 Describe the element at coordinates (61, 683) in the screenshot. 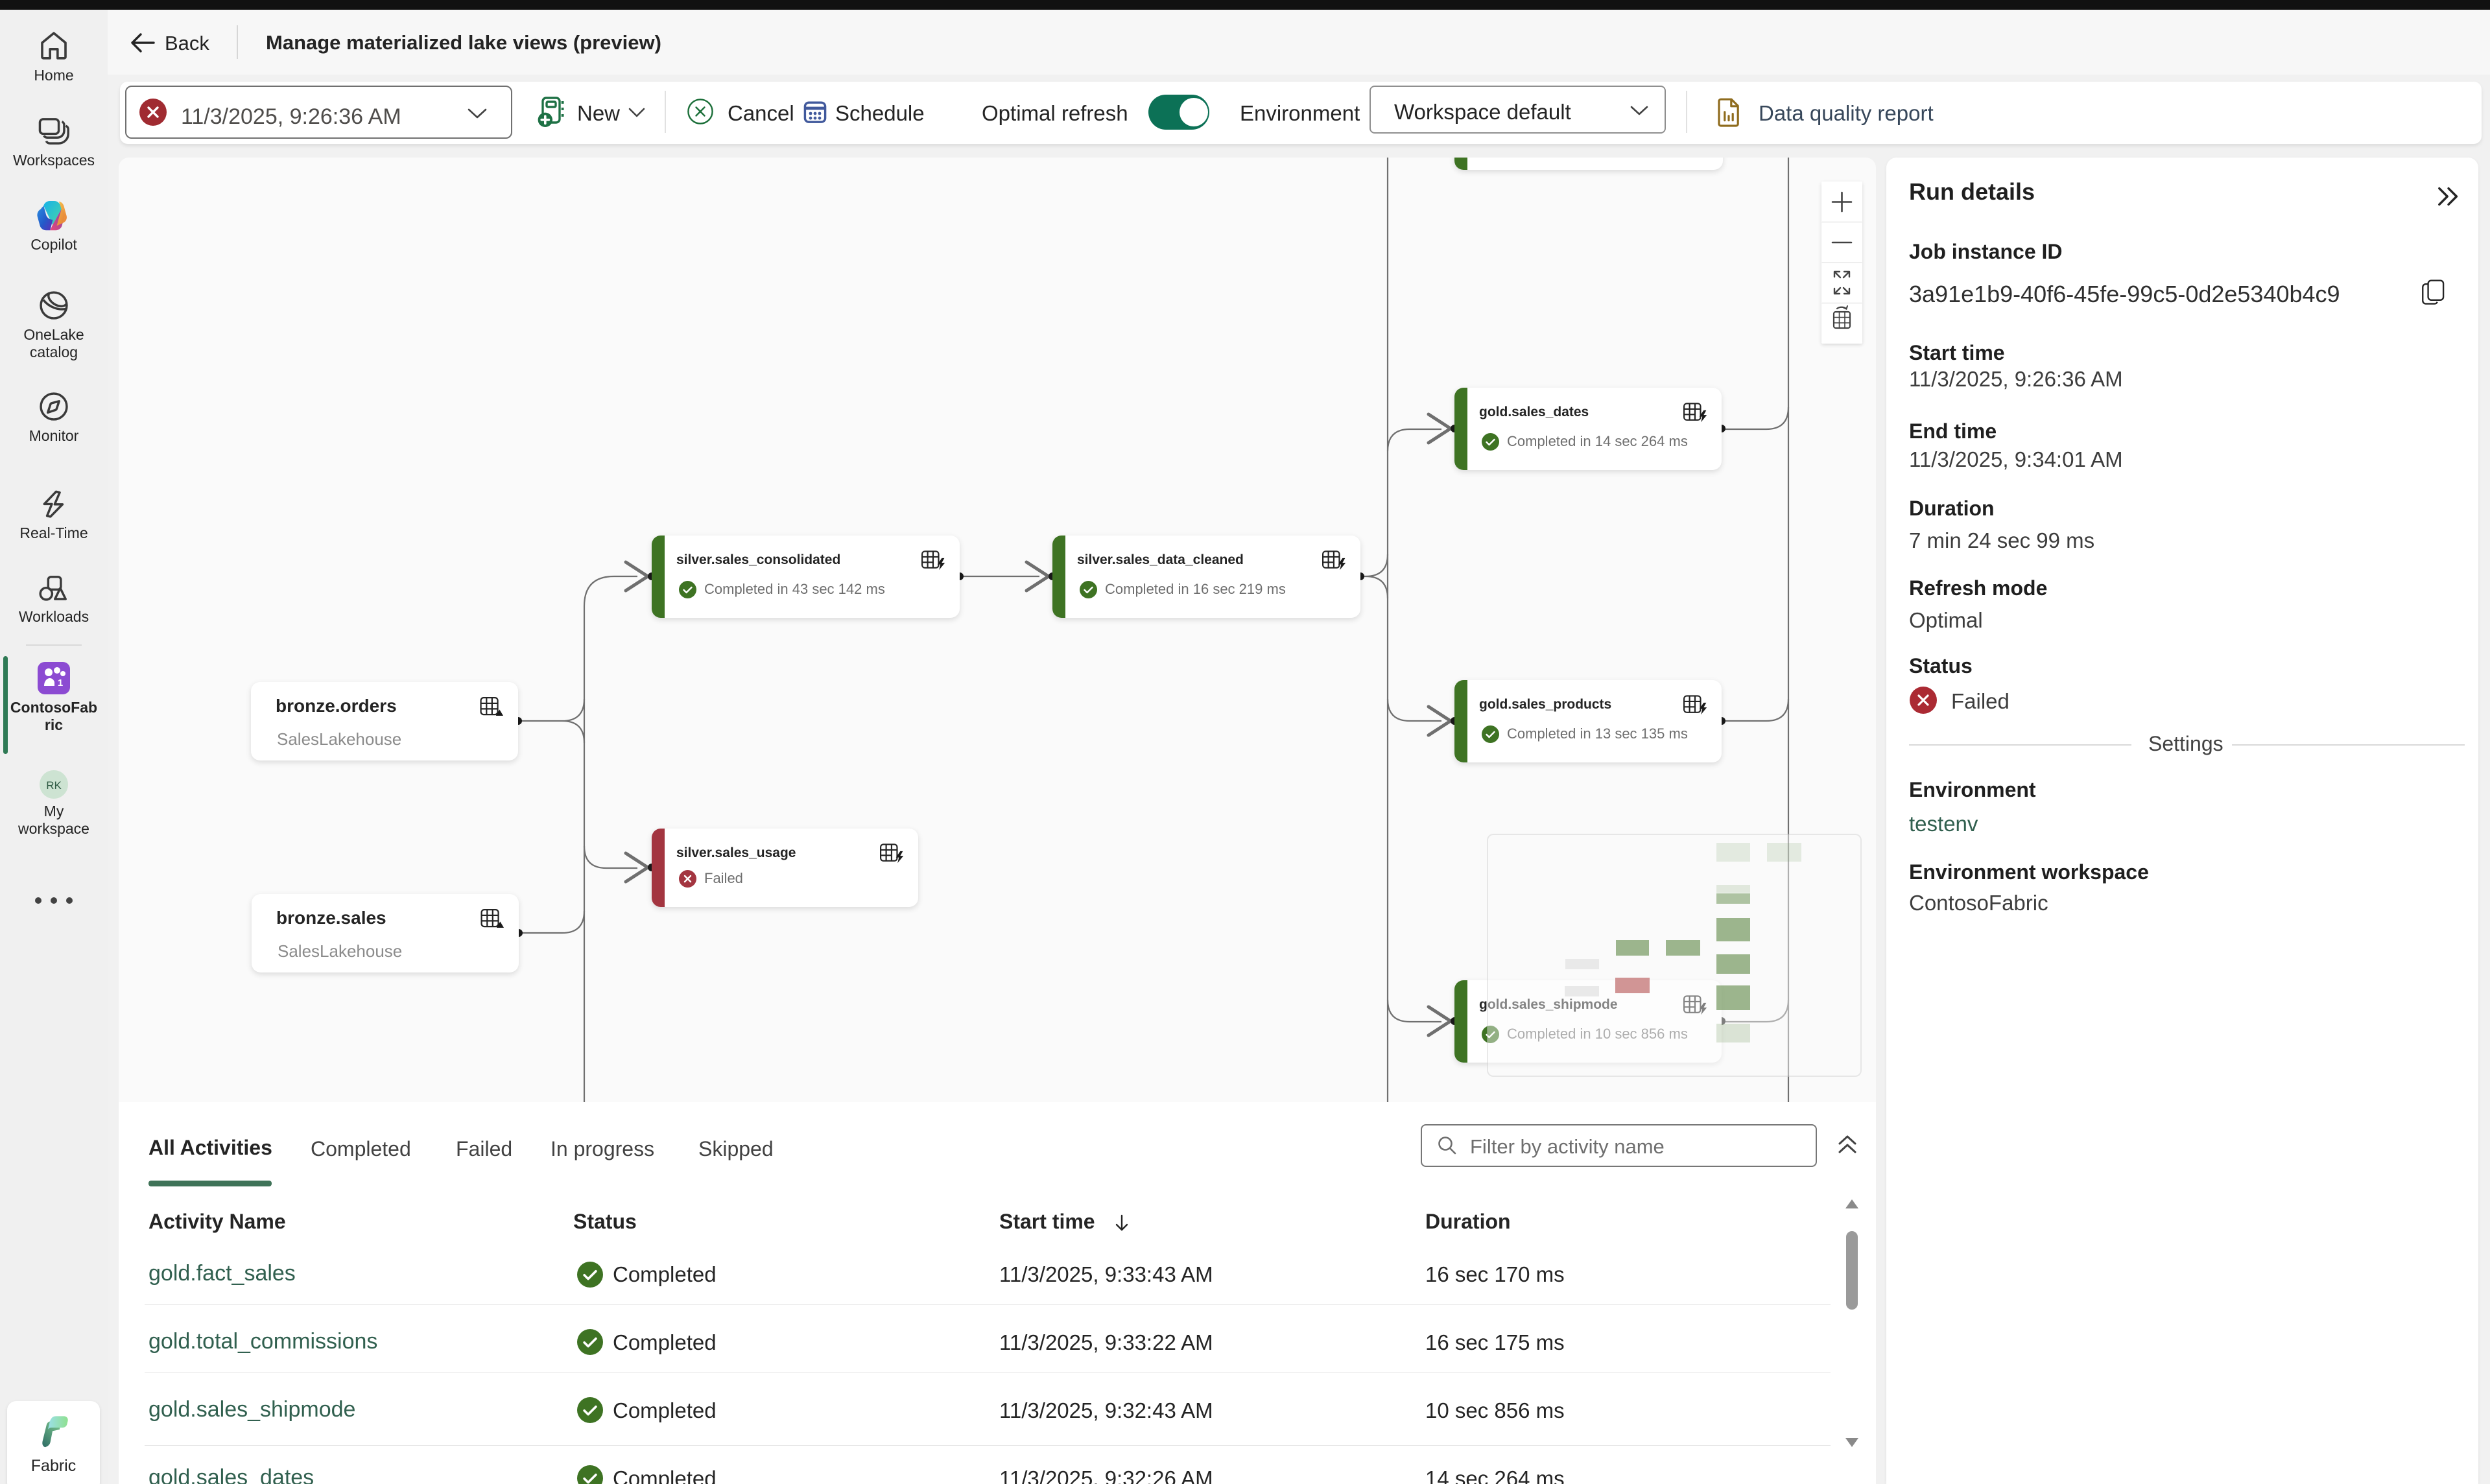

I see `svg-text: 1` at that location.